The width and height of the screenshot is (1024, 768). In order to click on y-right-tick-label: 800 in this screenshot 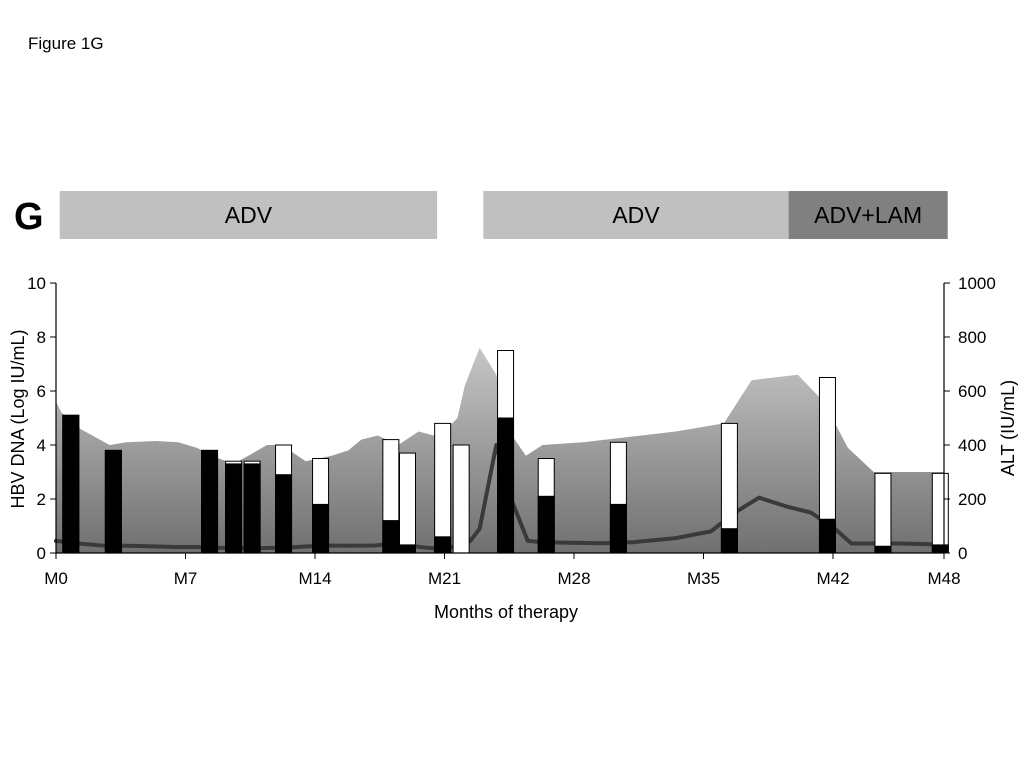, I will do `click(972, 337)`.